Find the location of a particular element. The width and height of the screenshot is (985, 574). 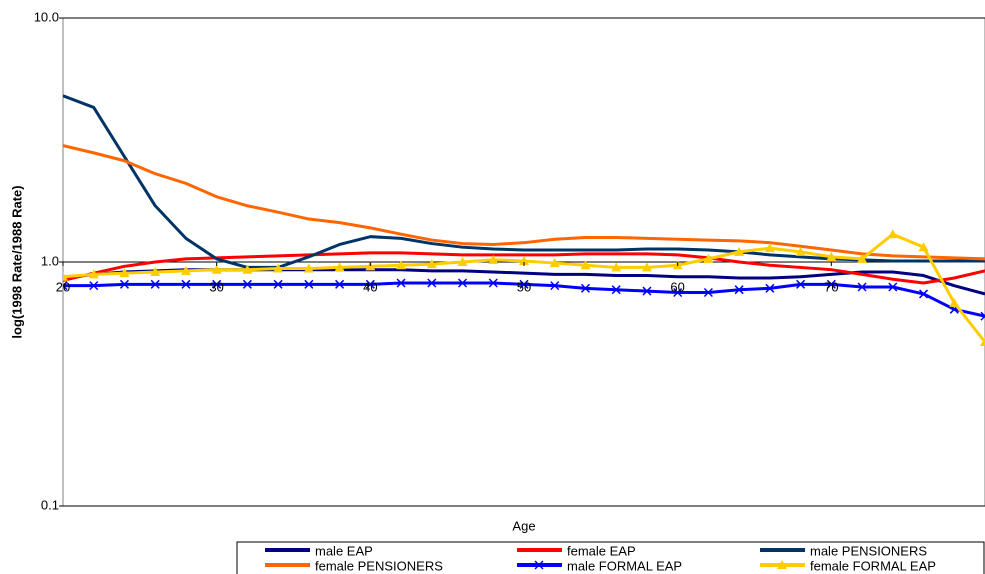

legend-box is located at coordinates (610, 557).